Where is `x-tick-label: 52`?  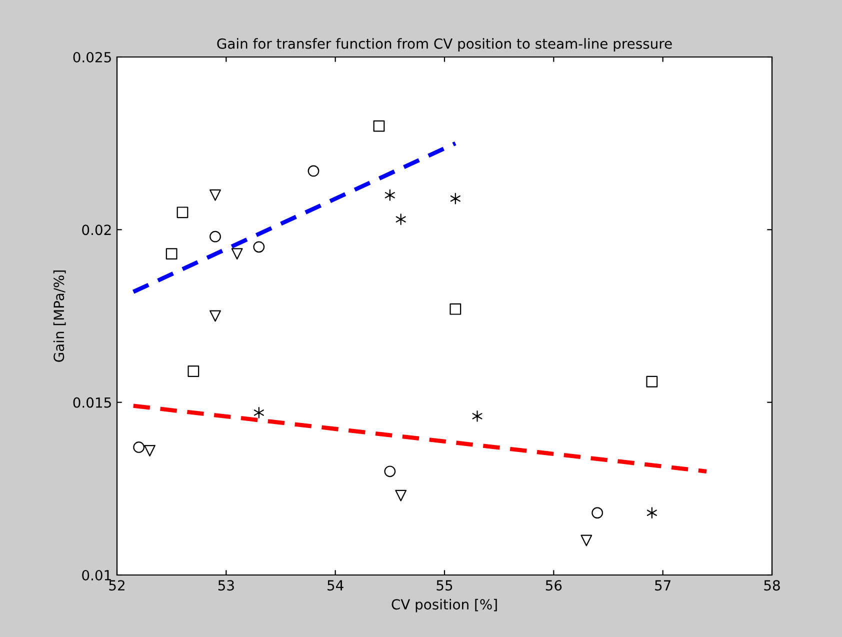
x-tick-label: 52 is located at coordinates (116, 585).